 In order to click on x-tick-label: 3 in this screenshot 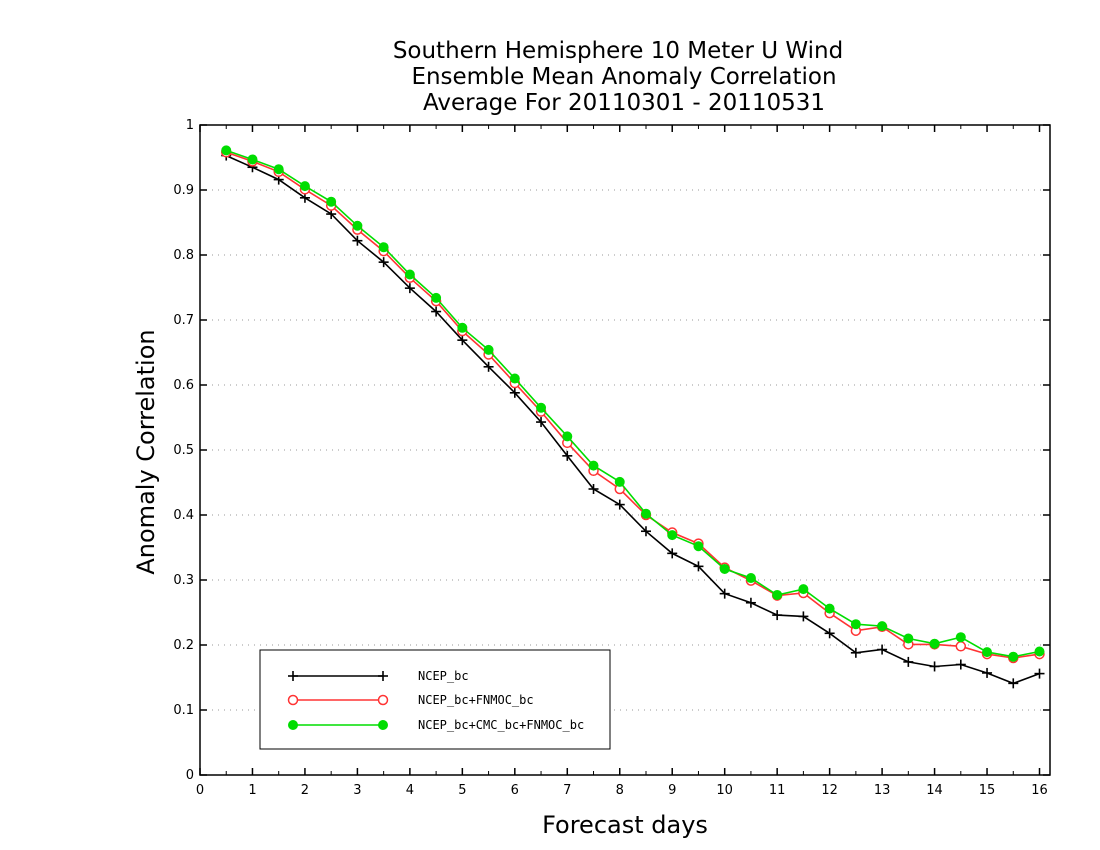, I will do `click(357, 790)`.